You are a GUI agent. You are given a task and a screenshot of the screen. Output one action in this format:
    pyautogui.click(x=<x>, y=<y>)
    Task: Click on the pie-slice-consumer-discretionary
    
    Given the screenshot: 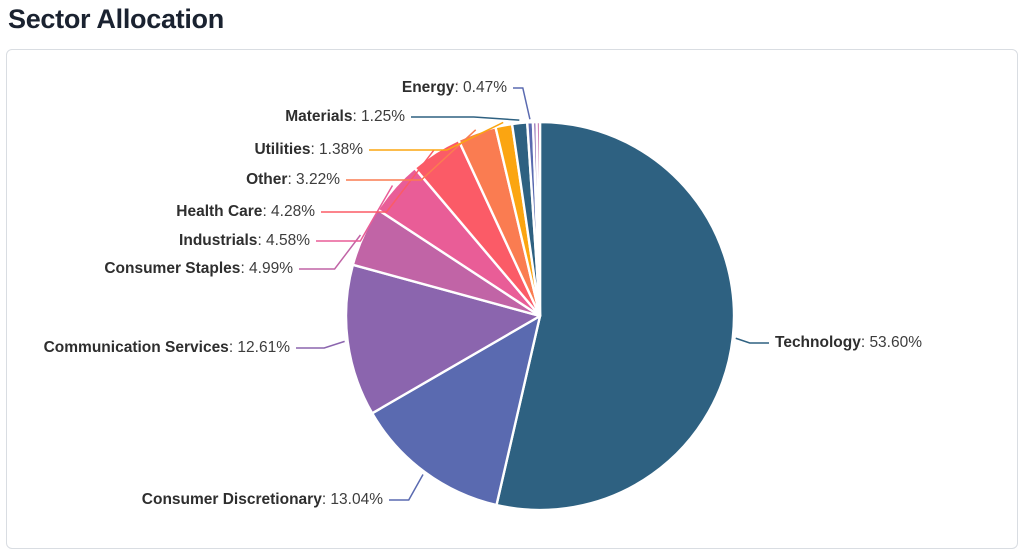 What is the action you would take?
    pyautogui.click(x=456, y=410)
    